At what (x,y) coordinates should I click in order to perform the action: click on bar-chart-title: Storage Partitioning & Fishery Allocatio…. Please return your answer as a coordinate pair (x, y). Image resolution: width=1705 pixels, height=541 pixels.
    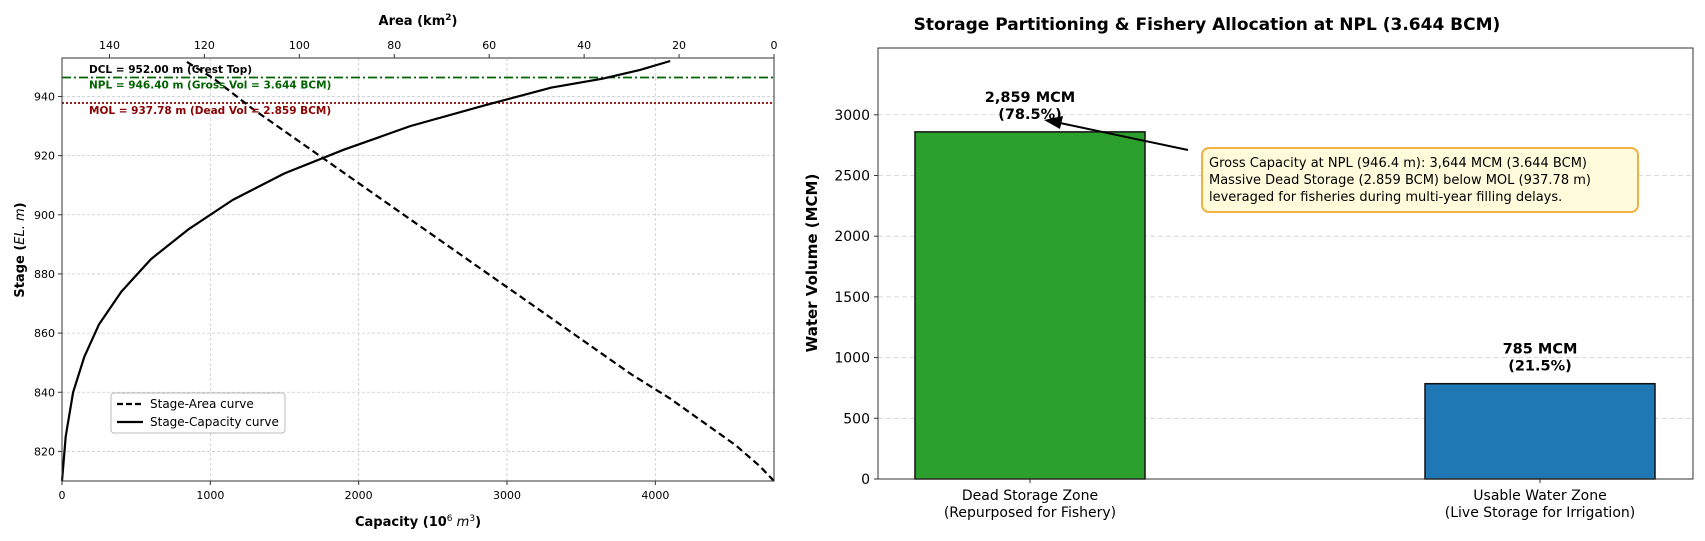
    Looking at the image, I should click on (1207, 25).